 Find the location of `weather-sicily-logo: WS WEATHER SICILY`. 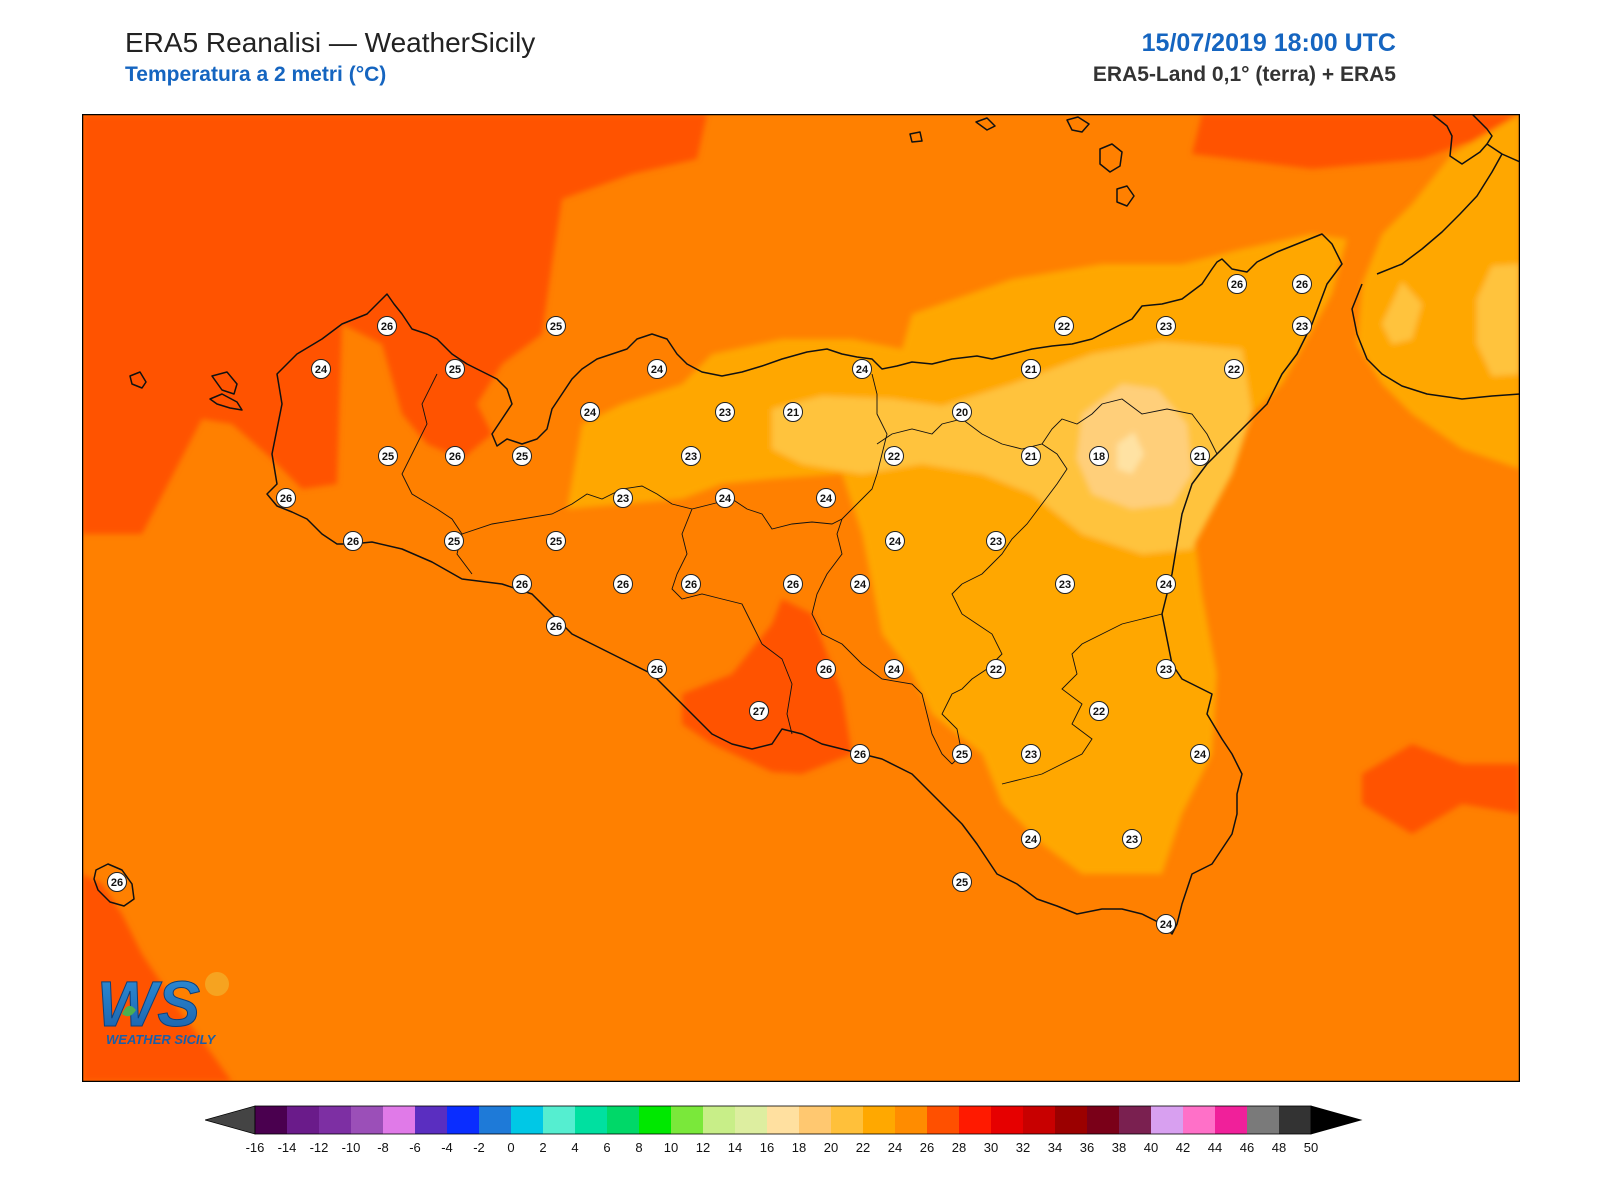

weather-sicily-logo: WS WEATHER SICILY is located at coordinates (163, 1007).